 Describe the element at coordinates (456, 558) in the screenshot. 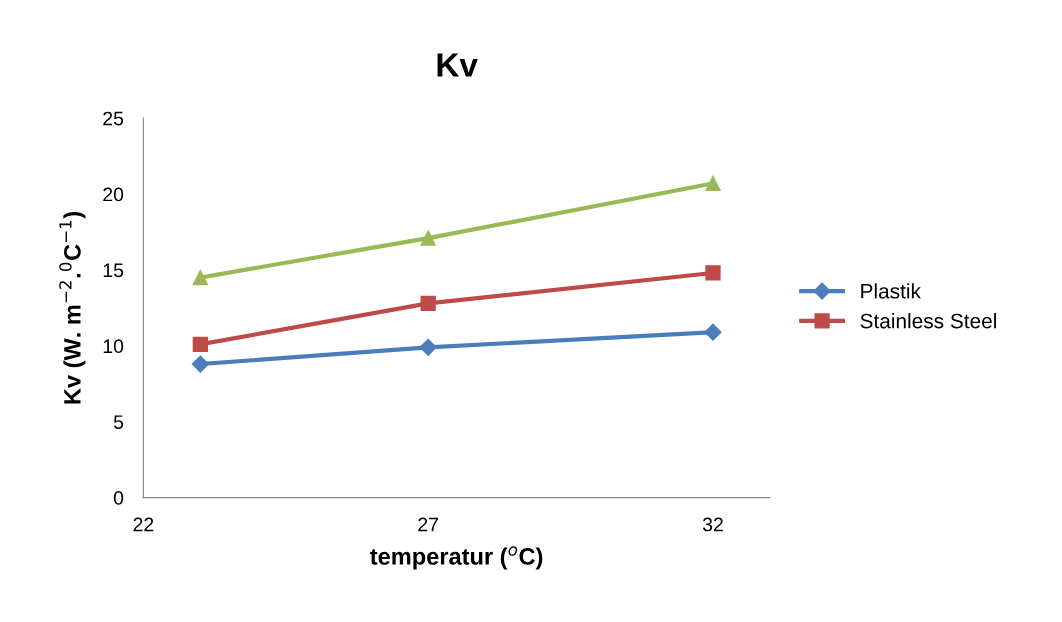

I see `x-axis-title: temperatur ($^{o}$C)` at that location.